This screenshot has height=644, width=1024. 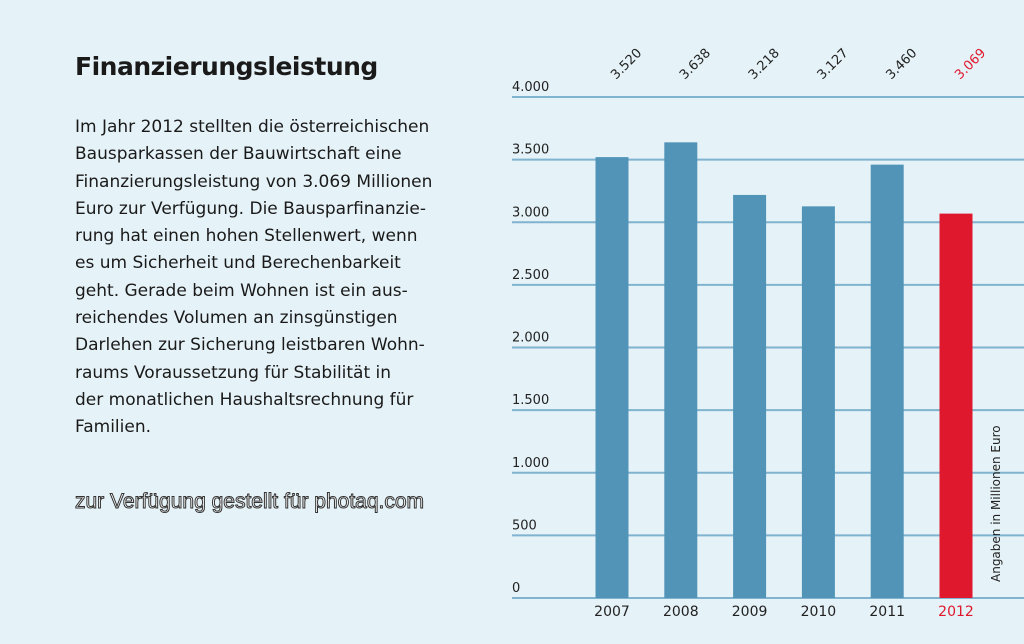 What do you see at coordinates (681, 370) in the screenshot?
I see `bar-2008` at bounding box center [681, 370].